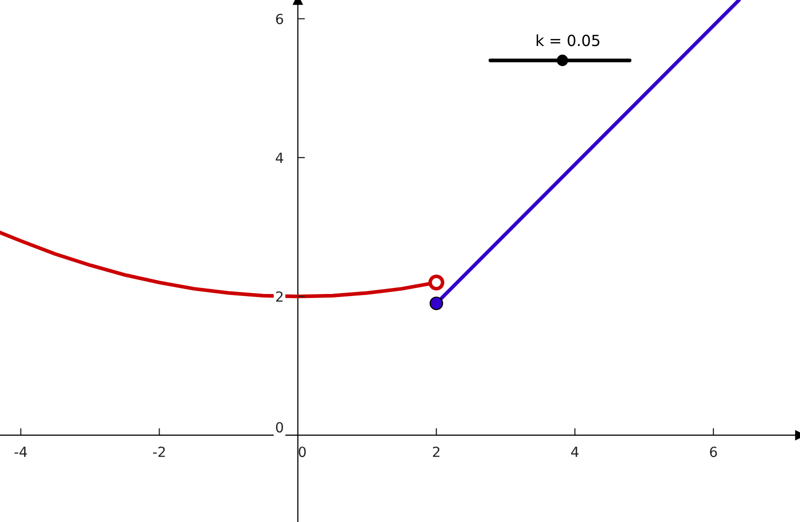  I want to click on x-tick-label: -2, so click(159, 451).